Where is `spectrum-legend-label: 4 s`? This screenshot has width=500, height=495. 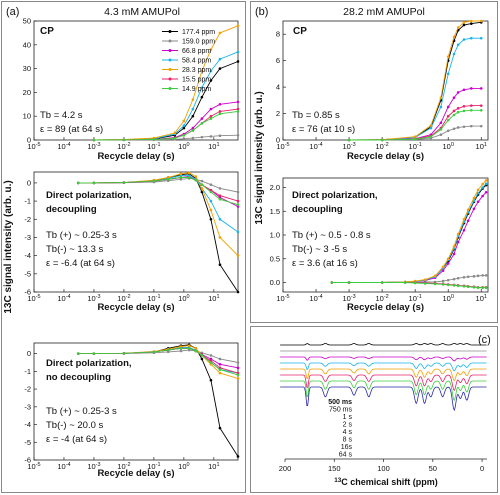 spectrum-legend-label: 4 s is located at coordinates (348, 432).